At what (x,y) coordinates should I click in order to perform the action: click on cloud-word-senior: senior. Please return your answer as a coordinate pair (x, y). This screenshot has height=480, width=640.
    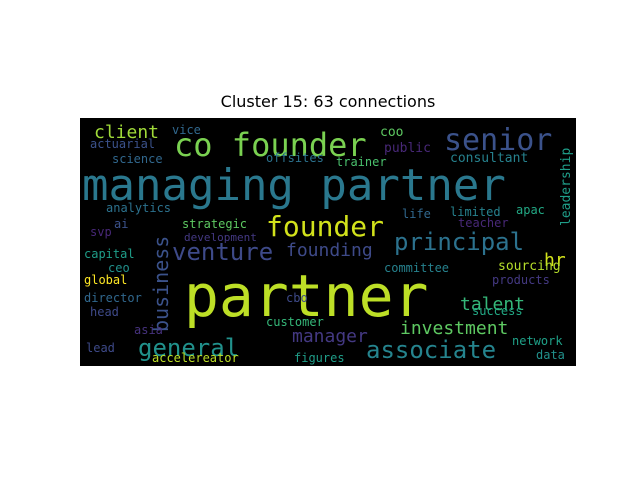
    Looking at the image, I should click on (498, 140).